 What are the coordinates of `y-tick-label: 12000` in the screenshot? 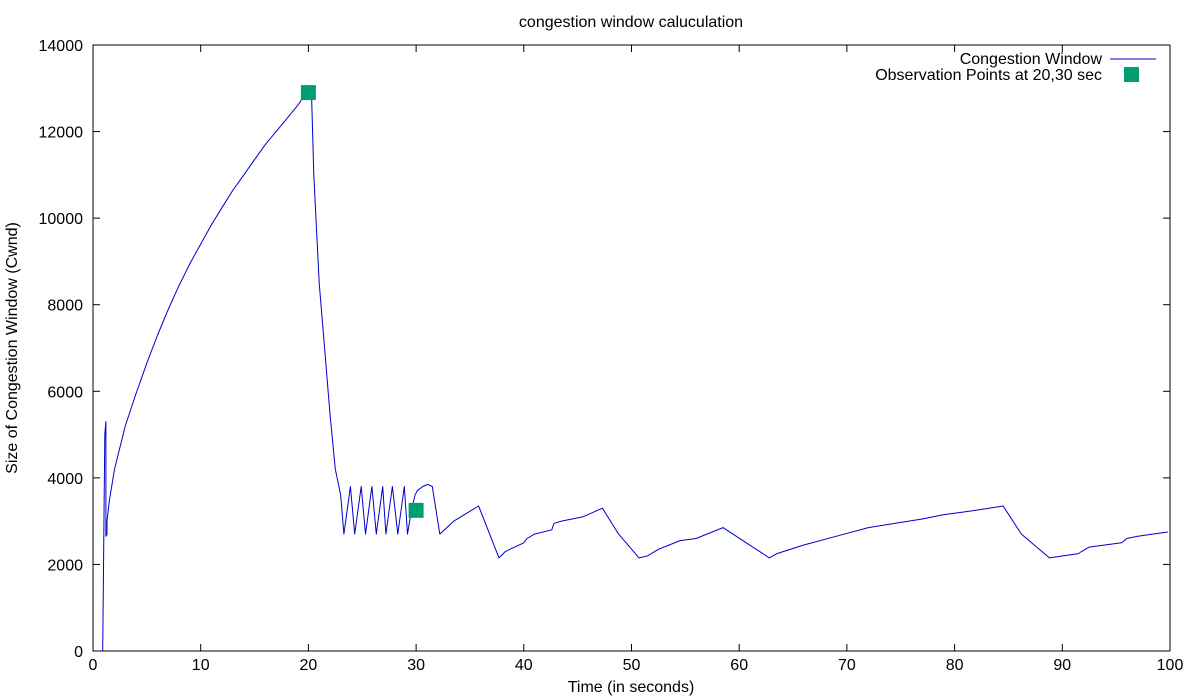 It's located at (61, 133).